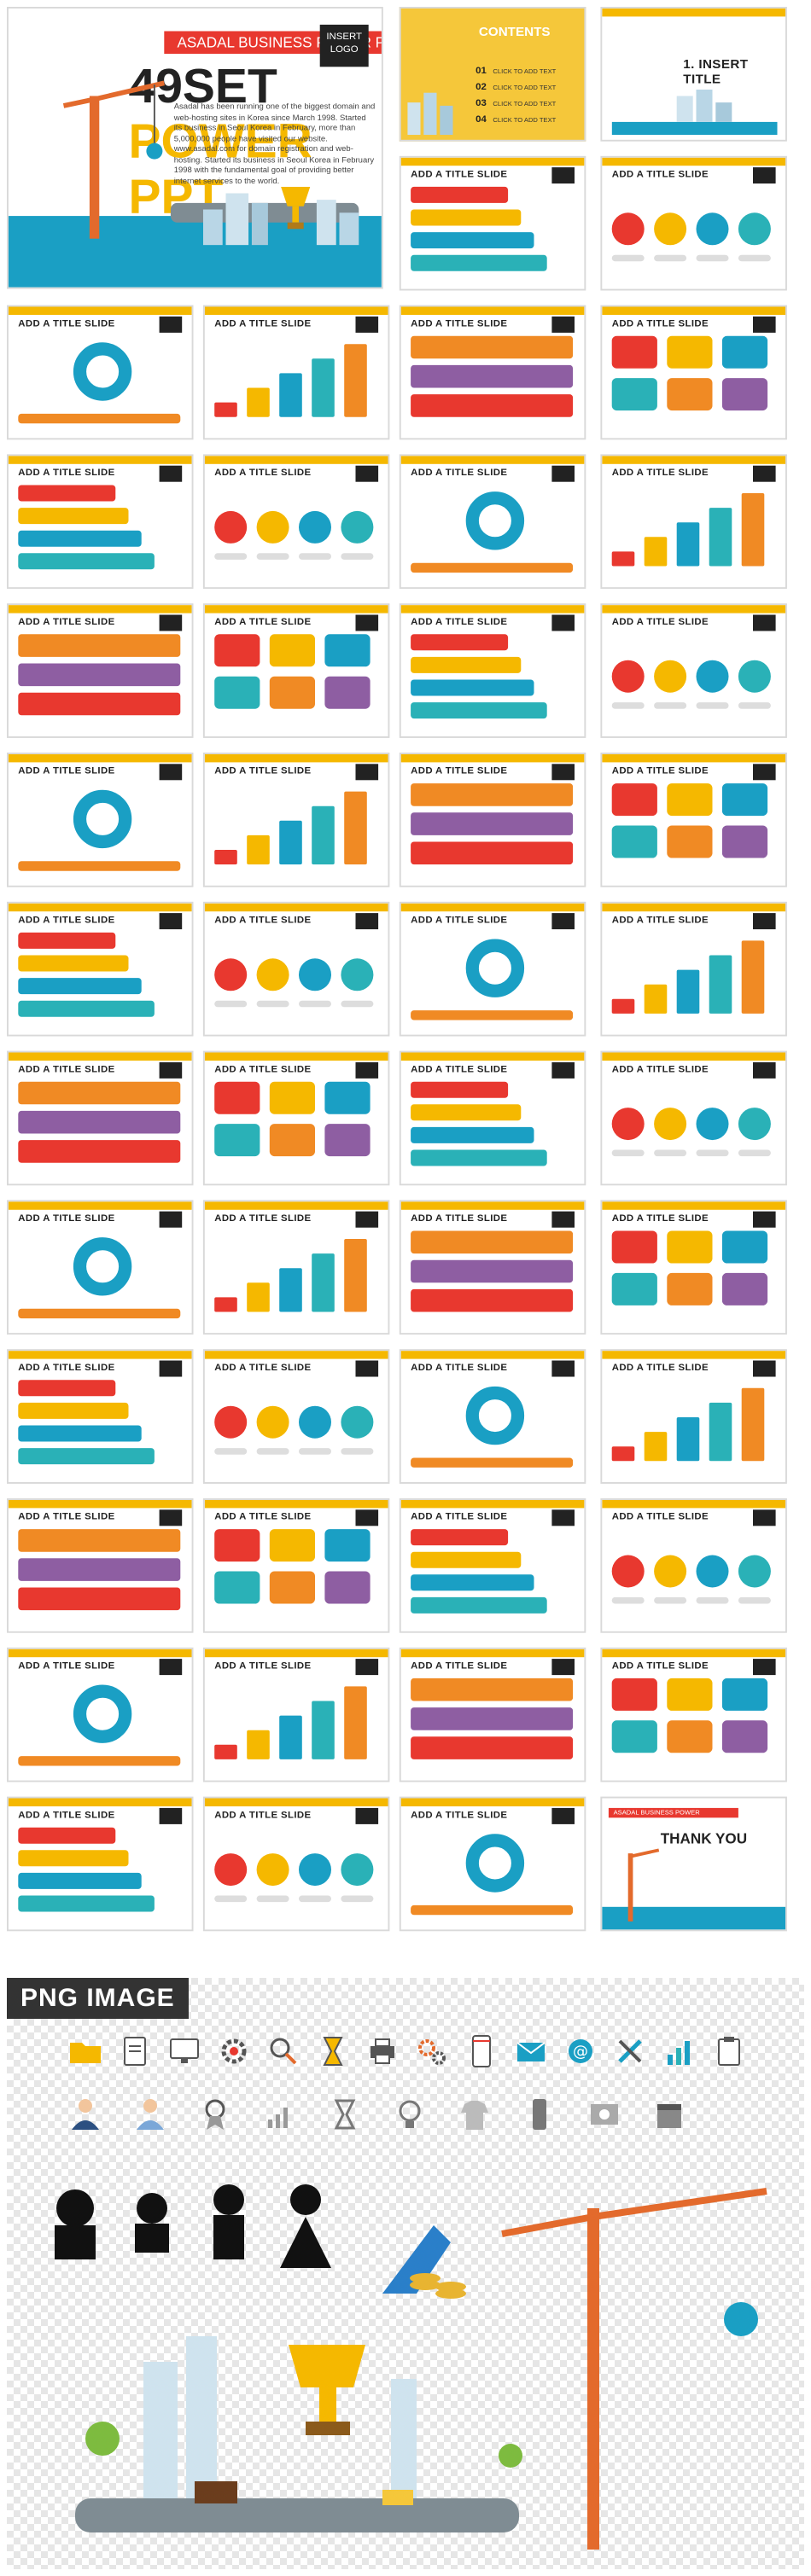  I want to click on contents-illustration, so click(436, 113).